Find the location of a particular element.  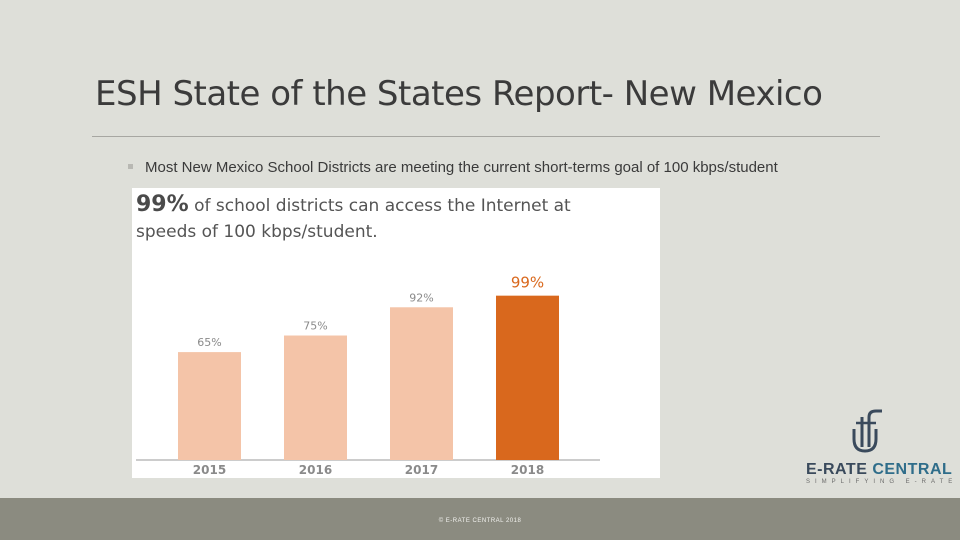

bar-2015 is located at coordinates (209, 406).